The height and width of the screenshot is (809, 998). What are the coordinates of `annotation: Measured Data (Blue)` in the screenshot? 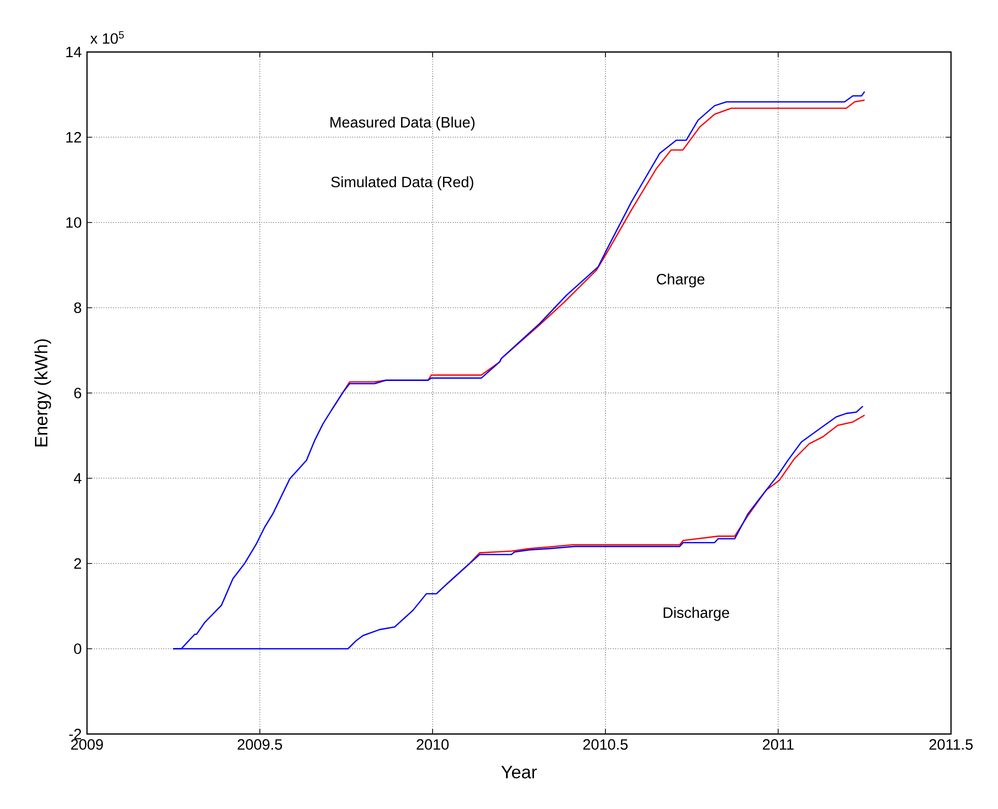 It's located at (402, 123).